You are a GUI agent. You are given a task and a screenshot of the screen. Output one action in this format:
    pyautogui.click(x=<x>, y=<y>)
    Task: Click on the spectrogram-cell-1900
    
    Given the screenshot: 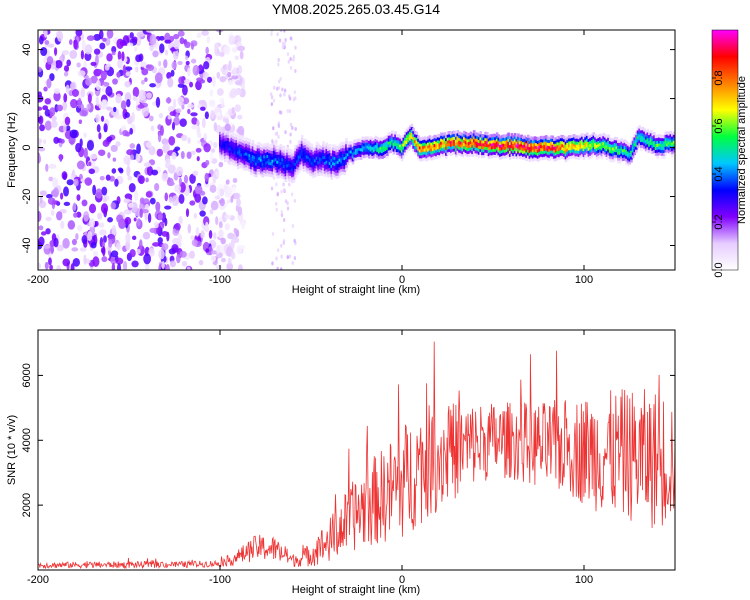 What is the action you would take?
    pyautogui.click(x=345, y=149)
    